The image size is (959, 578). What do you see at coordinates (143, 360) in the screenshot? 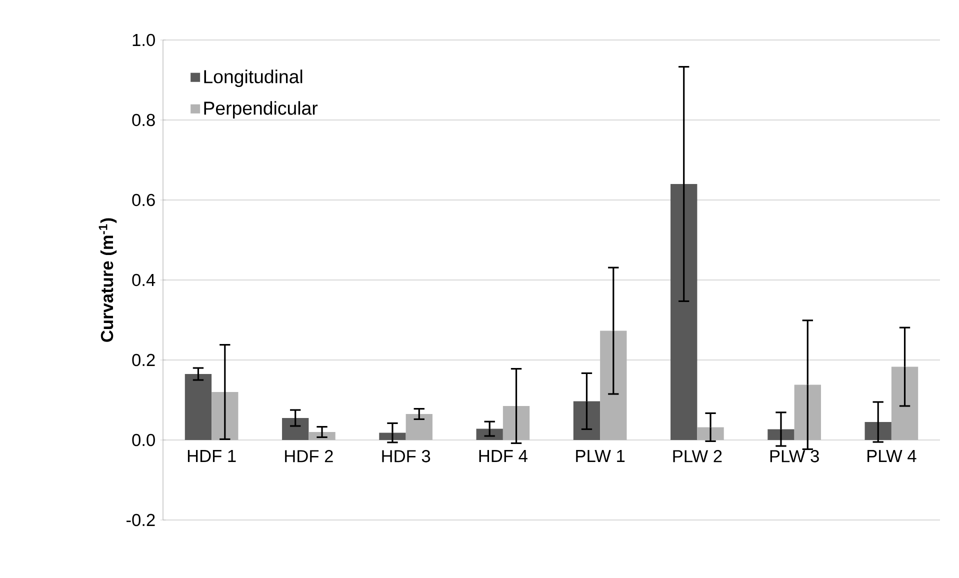
I see `y-tick-label: 0.2` at bounding box center [143, 360].